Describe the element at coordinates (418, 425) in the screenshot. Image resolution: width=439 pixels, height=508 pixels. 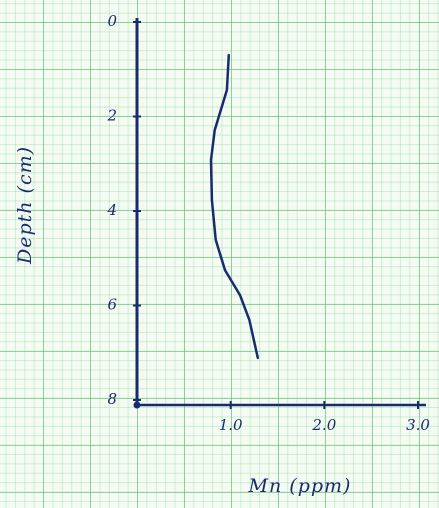
I see `x-tick-label: 3.0` at that location.